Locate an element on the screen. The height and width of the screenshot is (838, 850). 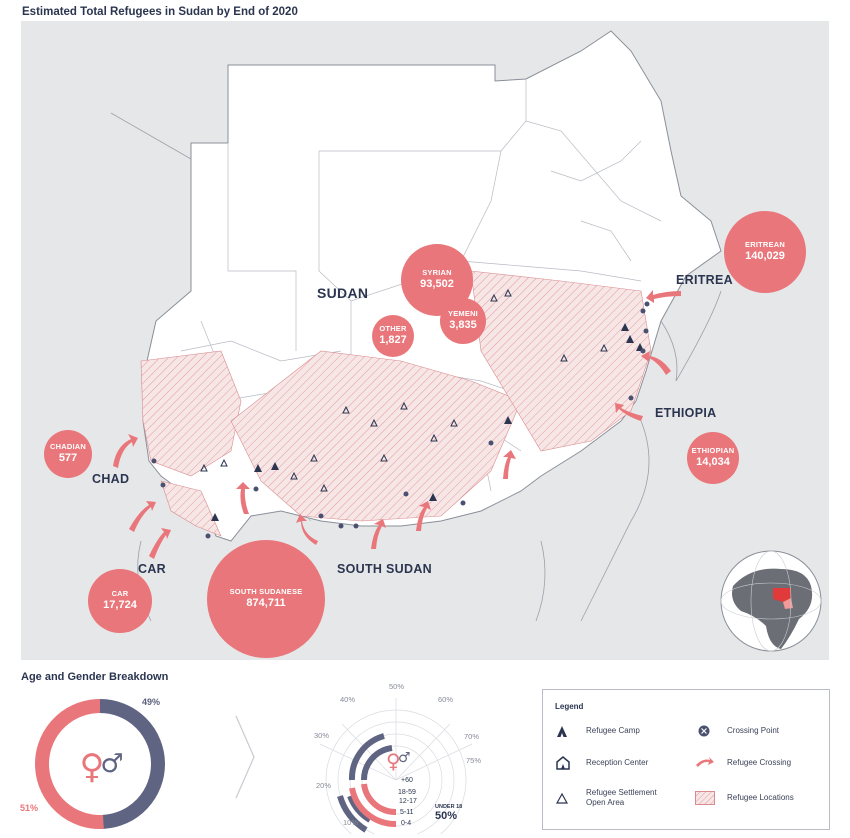
bubble-value: 14,034 is located at coordinates (713, 462).